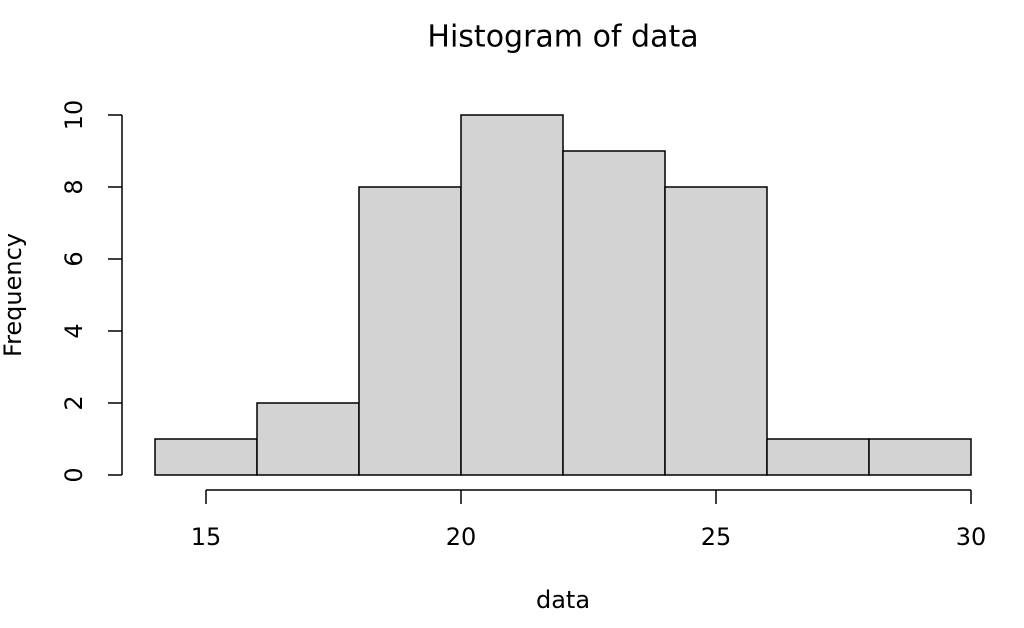  What do you see at coordinates (971, 537) in the screenshot?
I see `x-tick-label: 30` at bounding box center [971, 537].